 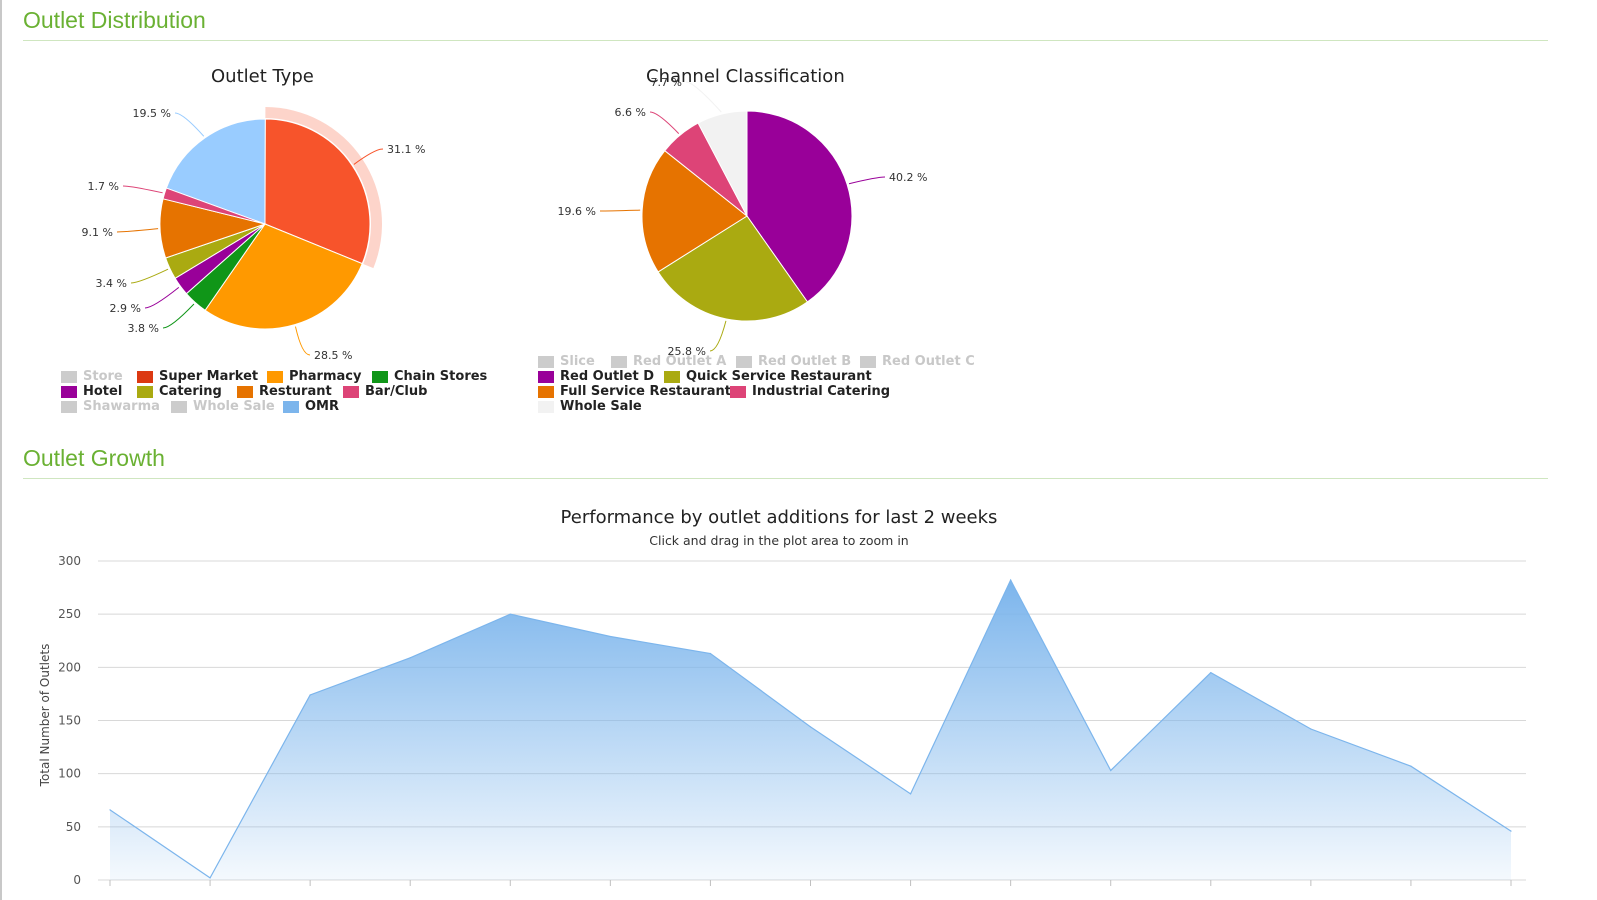 I want to click on pie-connector-quick-service-restaurant, so click(x=718, y=336).